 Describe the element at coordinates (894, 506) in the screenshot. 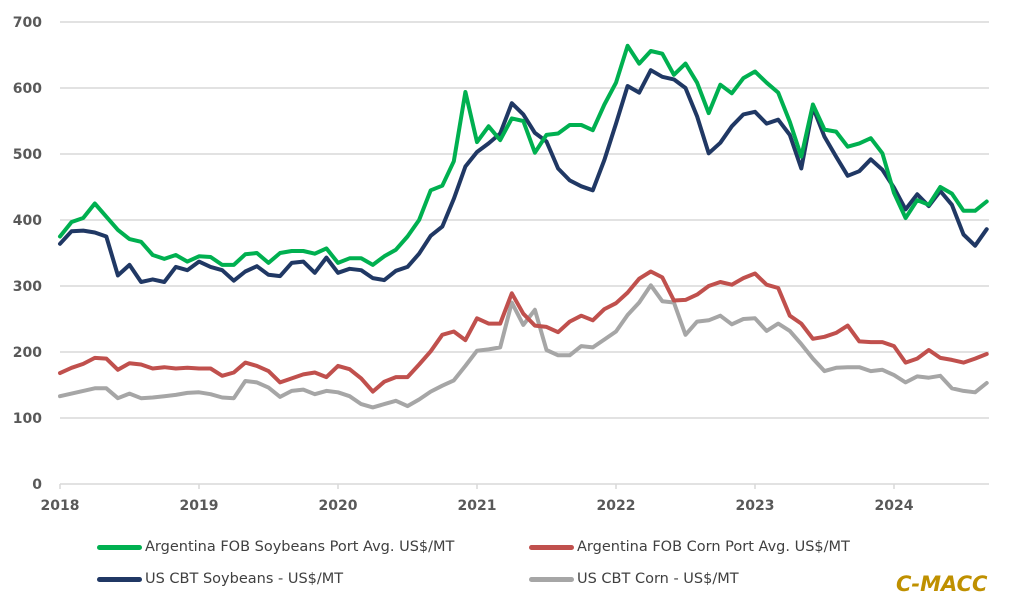

I see `x-tick-label: 2024` at that location.